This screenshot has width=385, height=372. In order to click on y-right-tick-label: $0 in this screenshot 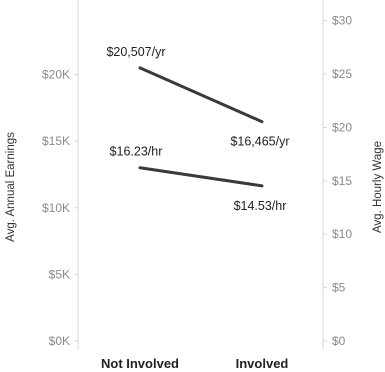, I will do `click(339, 341)`.